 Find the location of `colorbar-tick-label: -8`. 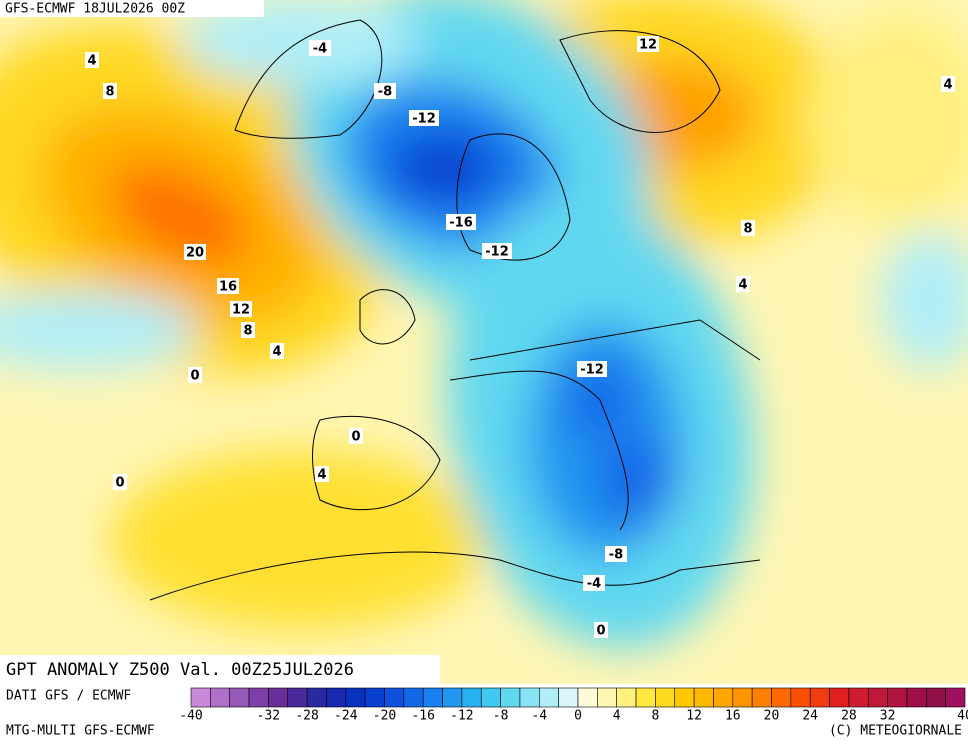

colorbar-tick-label: -8 is located at coordinates (501, 716).